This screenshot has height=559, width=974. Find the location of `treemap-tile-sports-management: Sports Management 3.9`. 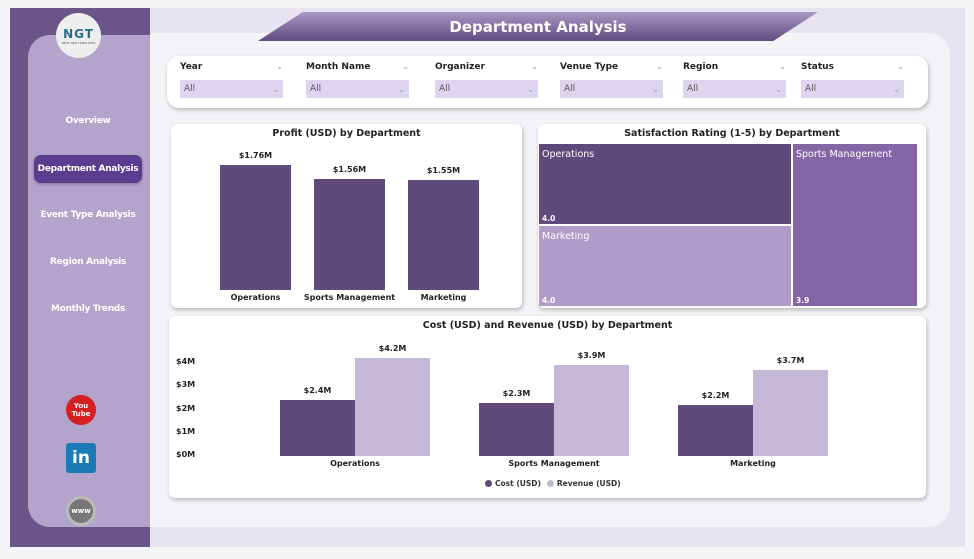

treemap-tile-sports-management: Sports Management 3.9 is located at coordinates (855, 225).